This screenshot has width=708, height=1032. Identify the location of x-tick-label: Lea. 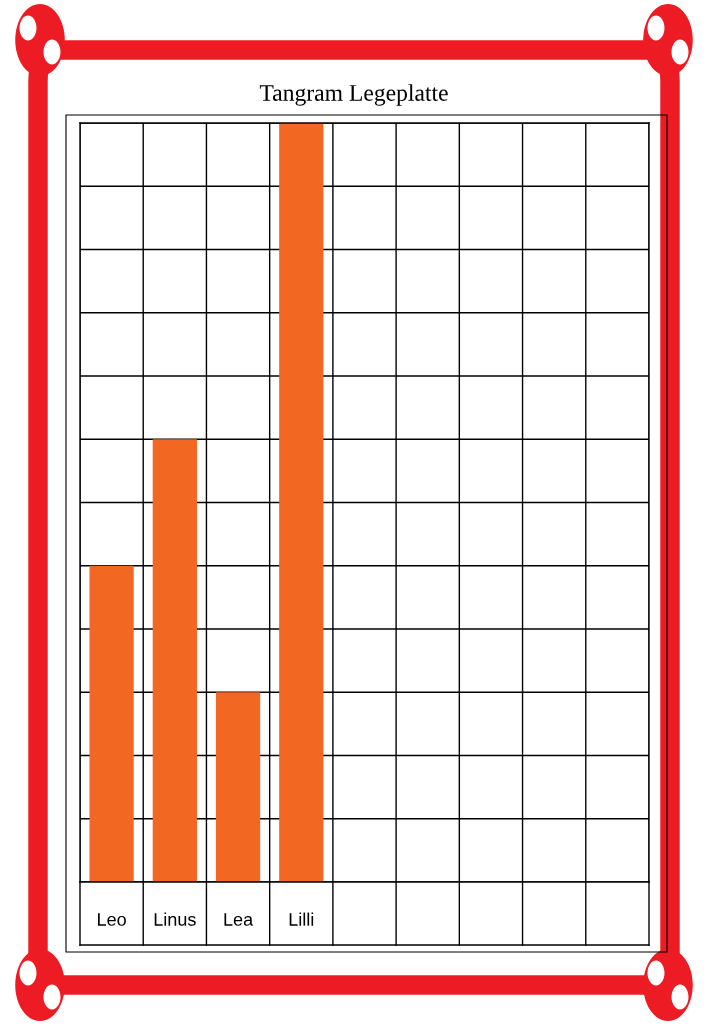
(239, 919).